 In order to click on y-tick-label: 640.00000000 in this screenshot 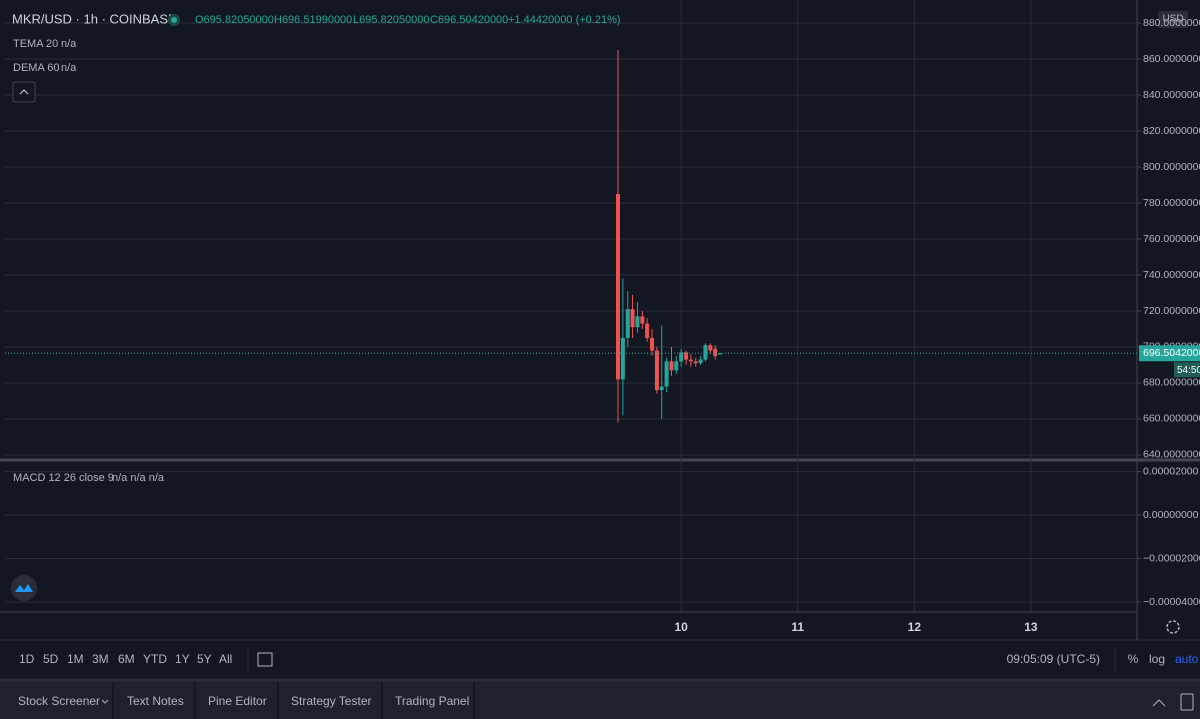, I will do `click(1171, 455)`.